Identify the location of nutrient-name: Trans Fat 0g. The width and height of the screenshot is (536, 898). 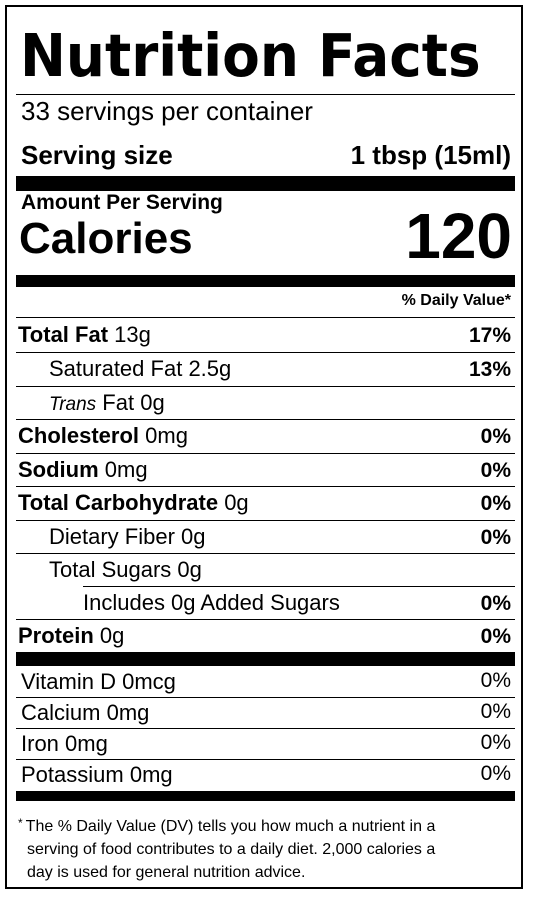
(107, 402).